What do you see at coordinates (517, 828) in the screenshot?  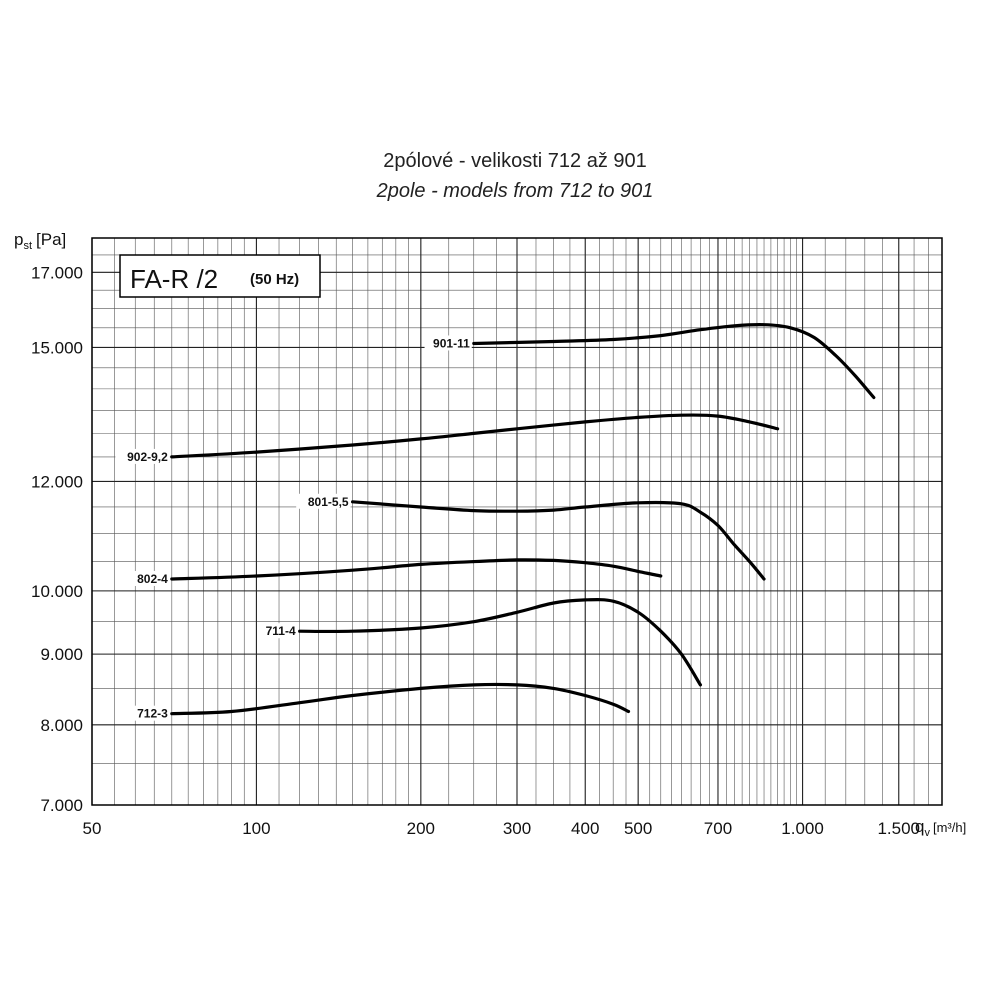 I see `x-tick-label: 300` at bounding box center [517, 828].